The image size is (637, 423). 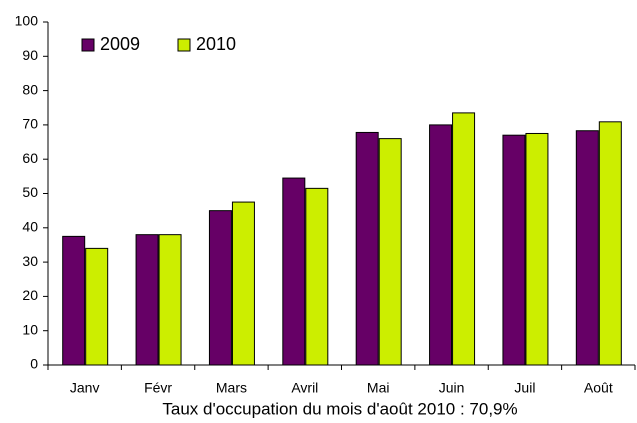 I want to click on legend-label: 2010, so click(x=216, y=44).